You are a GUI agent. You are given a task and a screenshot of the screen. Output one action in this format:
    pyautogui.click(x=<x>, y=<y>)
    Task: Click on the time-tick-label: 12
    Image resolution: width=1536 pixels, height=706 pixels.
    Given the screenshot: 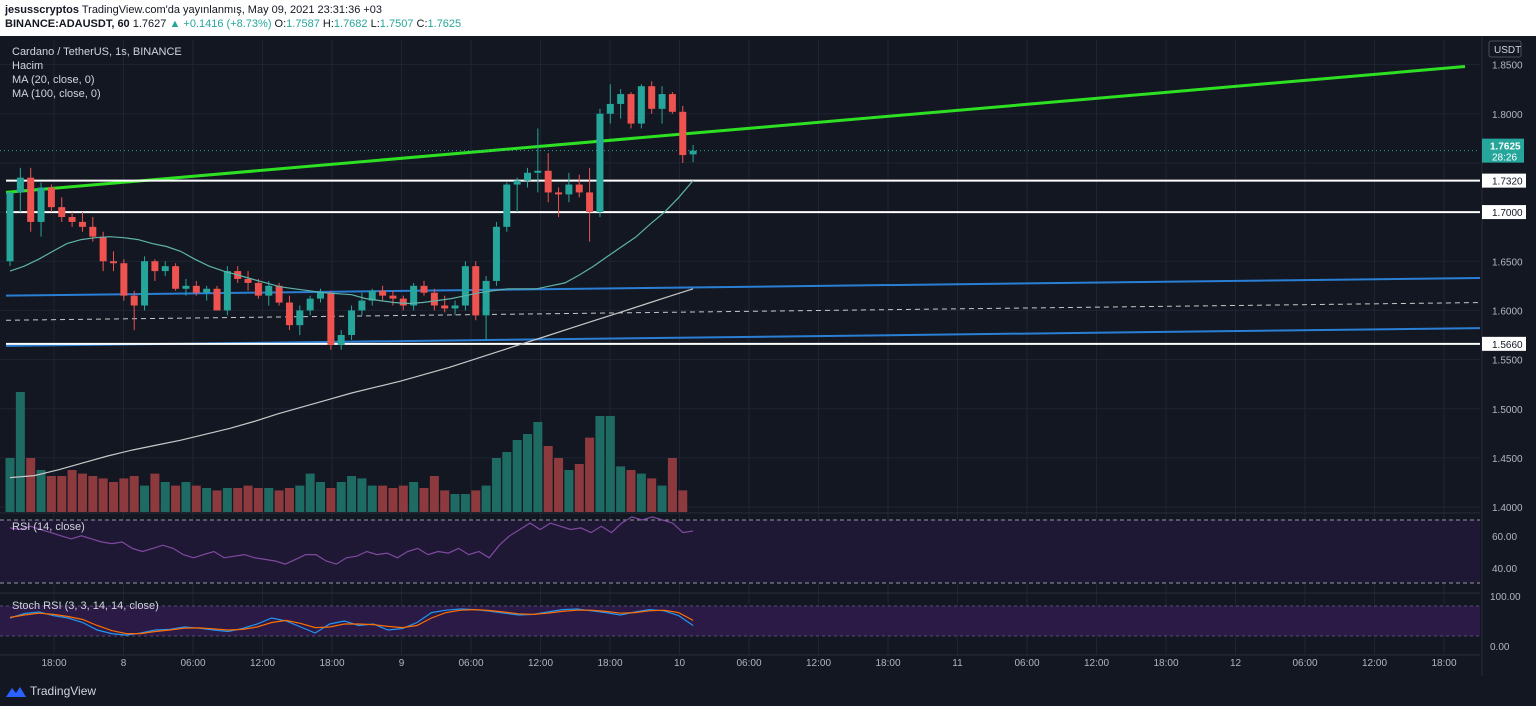 What is the action you would take?
    pyautogui.click(x=1236, y=663)
    